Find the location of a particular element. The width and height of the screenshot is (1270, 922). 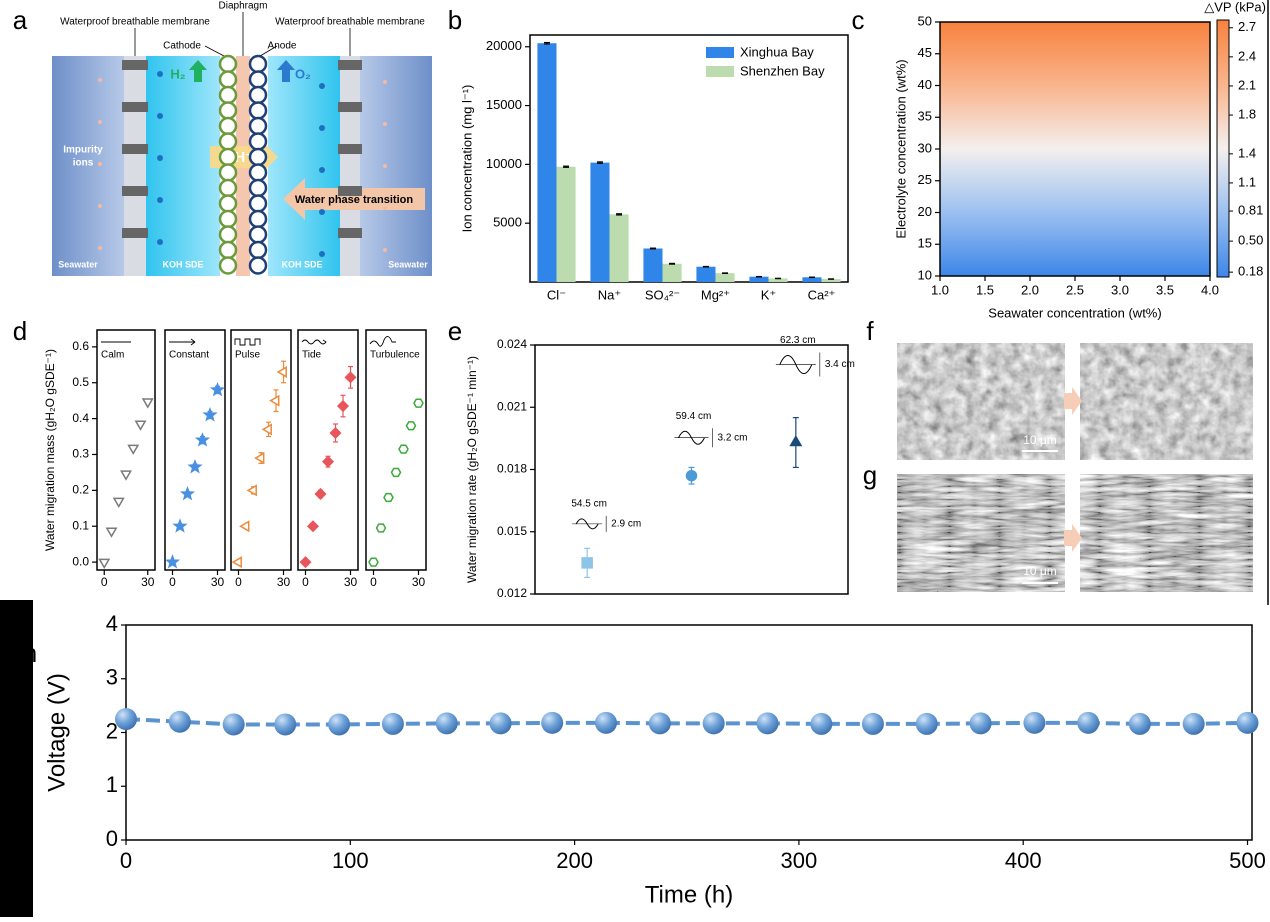

panel-title: Turbulence is located at coordinates (395, 355).